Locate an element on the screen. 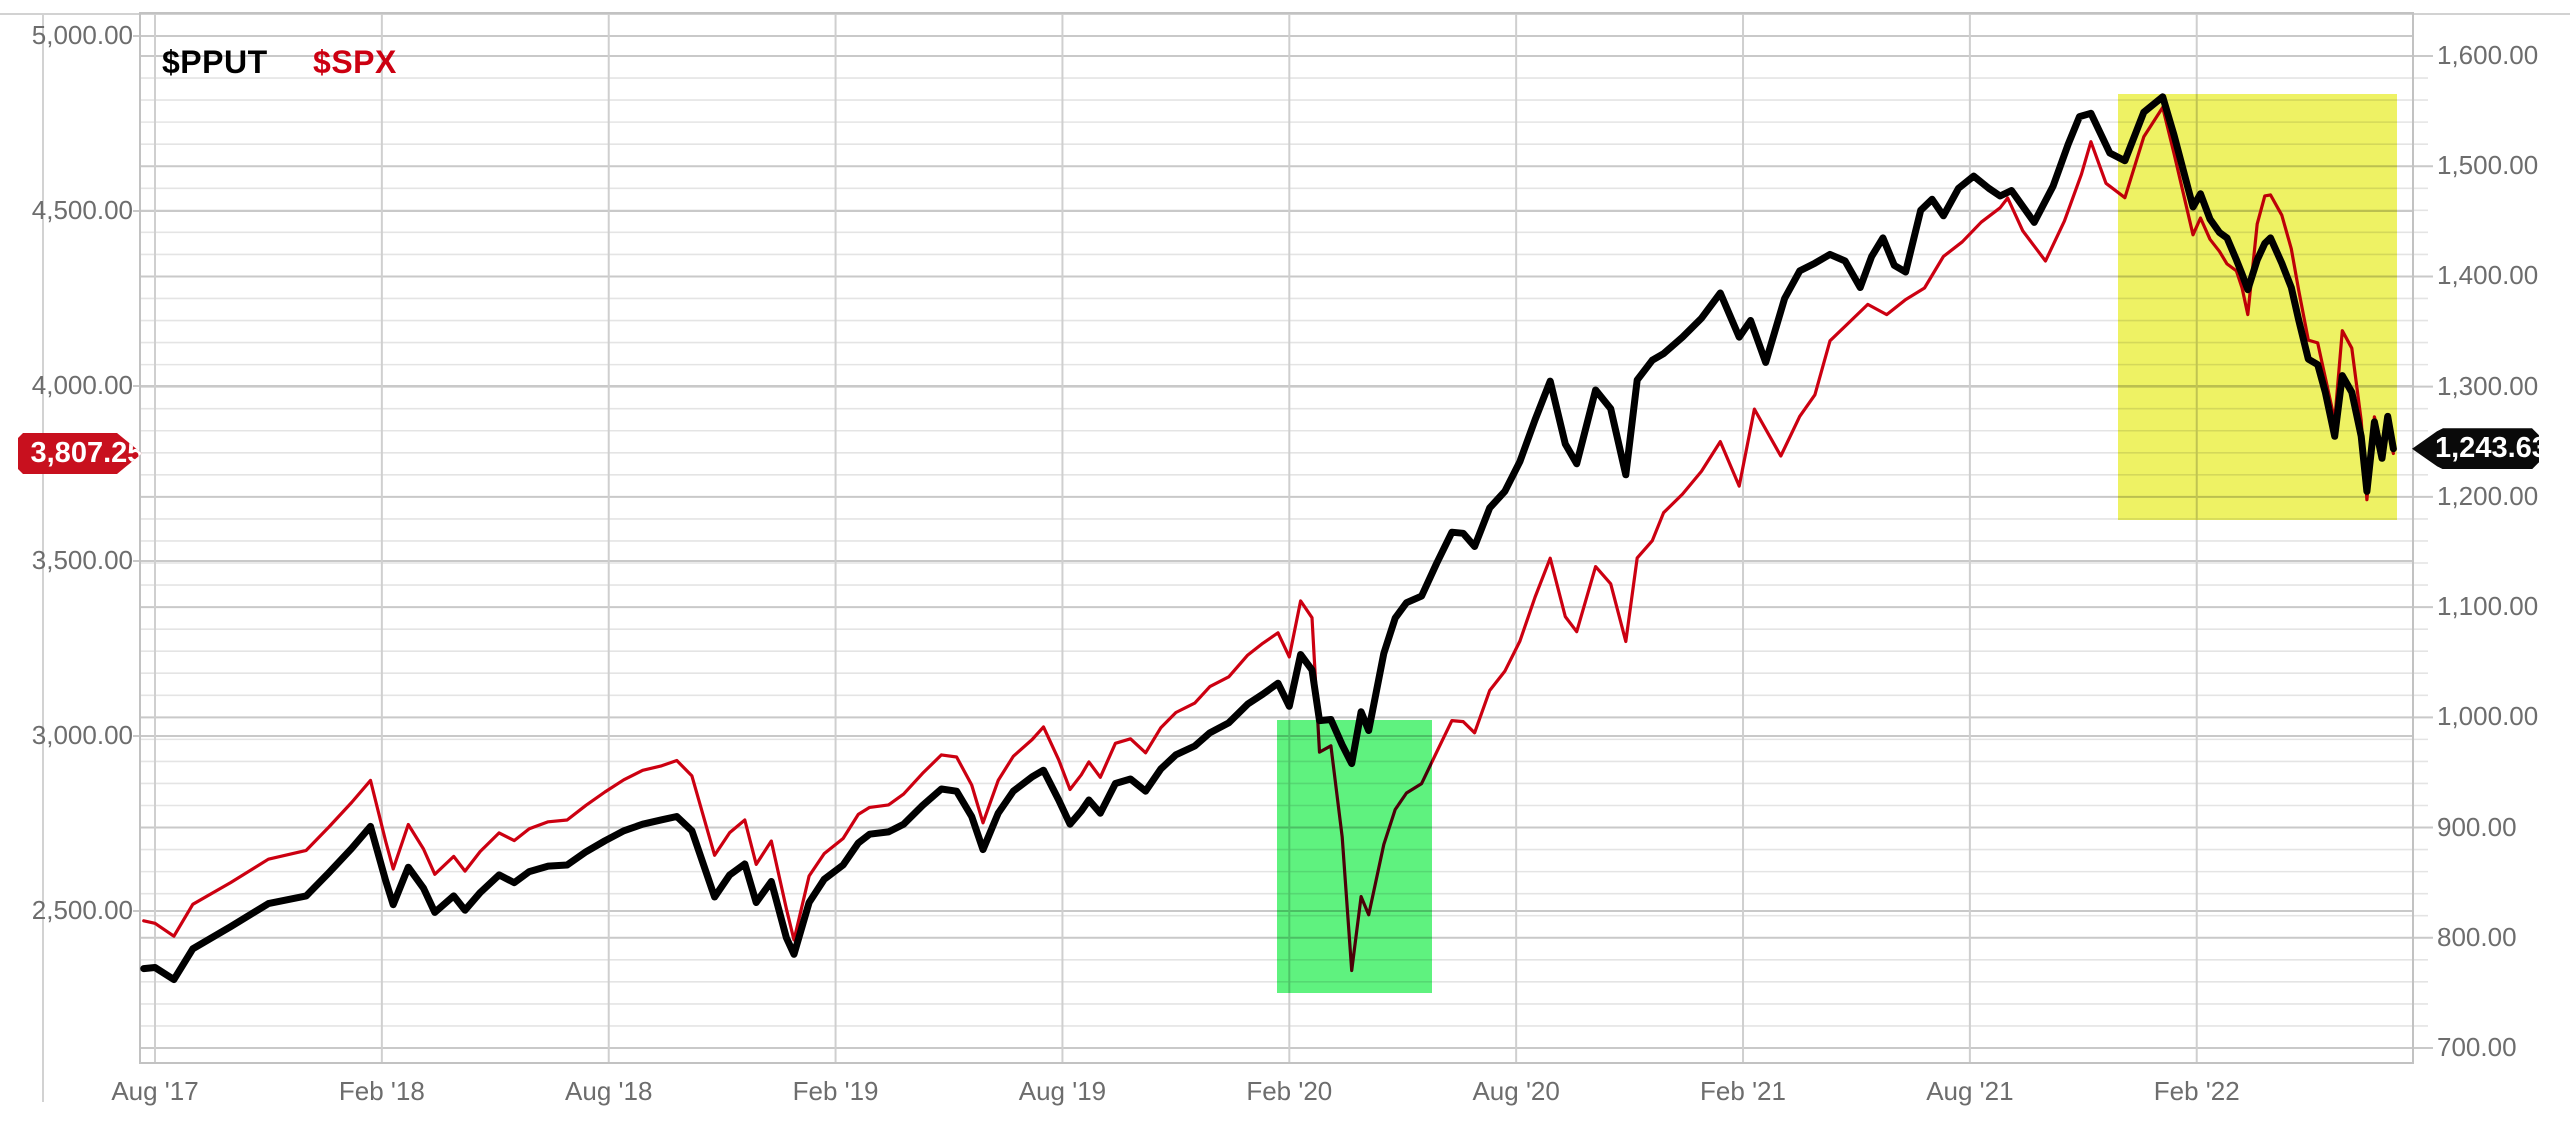 The height and width of the screenshot is (1138, 2570). spx-last-price-badge: 3,807.25 is located at coordinates (81, 453).